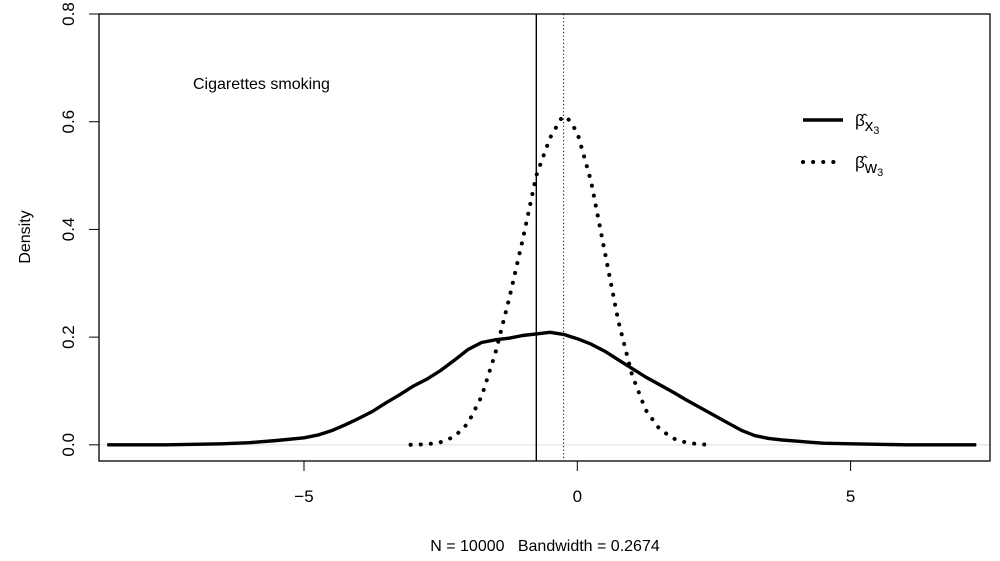 The height and width of the screenshot is (561, 1000). I want to click on legend-label-x: β̂x3, so click(867, 124).